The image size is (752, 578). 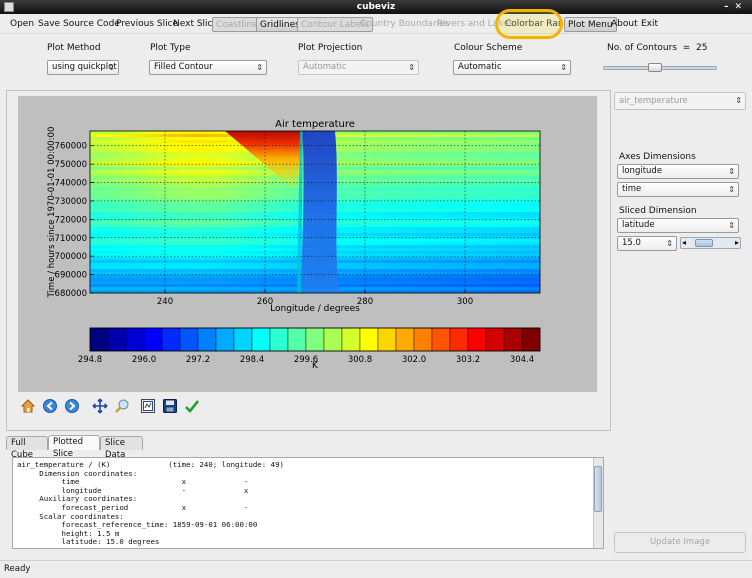 I want to click on pan-icon, so click(x=100, y=406).